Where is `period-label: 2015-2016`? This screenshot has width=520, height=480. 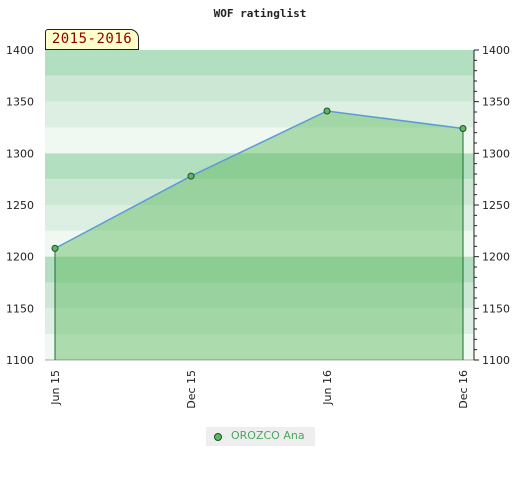 period-label: 2015-2016 is located at coordinates (92, 39).